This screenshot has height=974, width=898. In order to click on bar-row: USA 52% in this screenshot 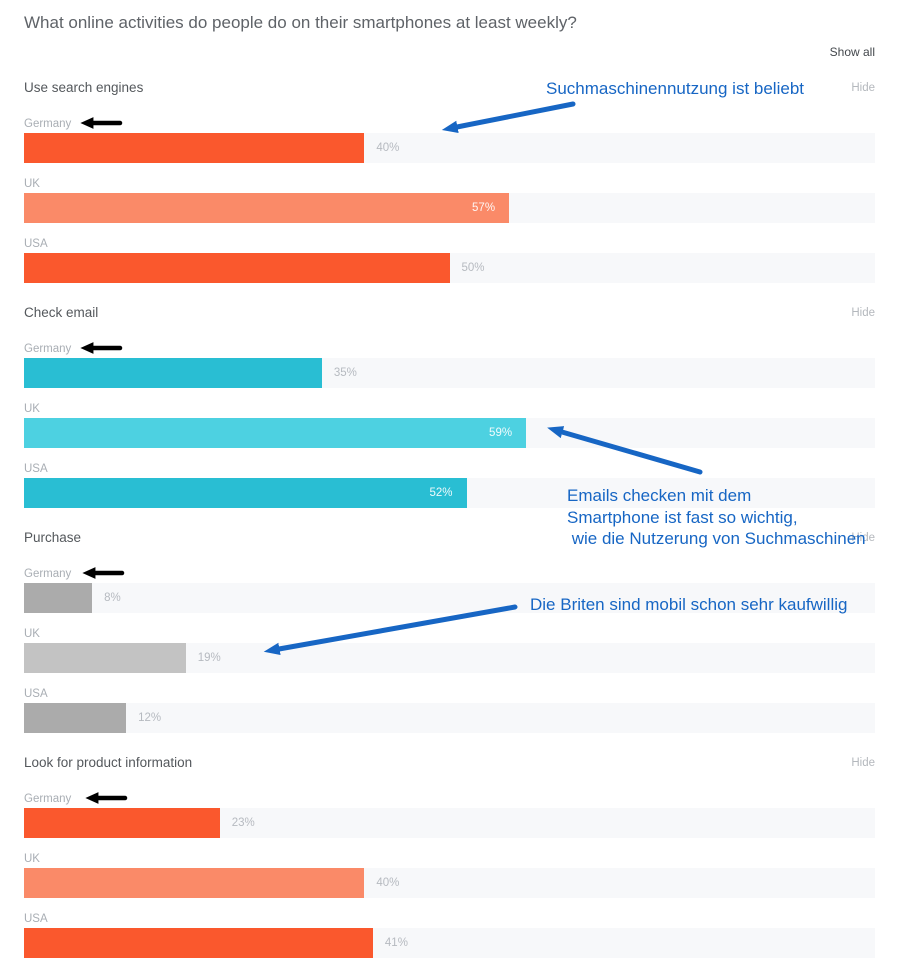, I will do `click(449, 485)`.